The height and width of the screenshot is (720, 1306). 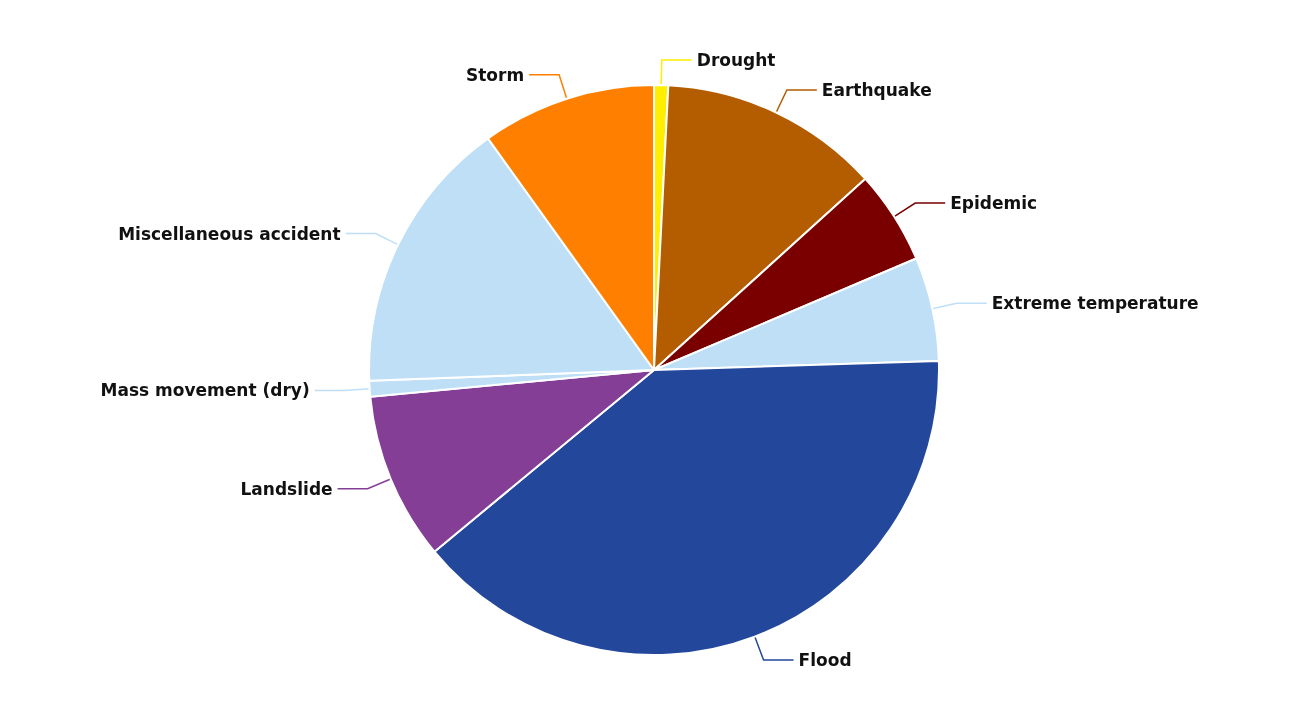 I want to click on slice-label: Storm, so click(x=495, y=74).